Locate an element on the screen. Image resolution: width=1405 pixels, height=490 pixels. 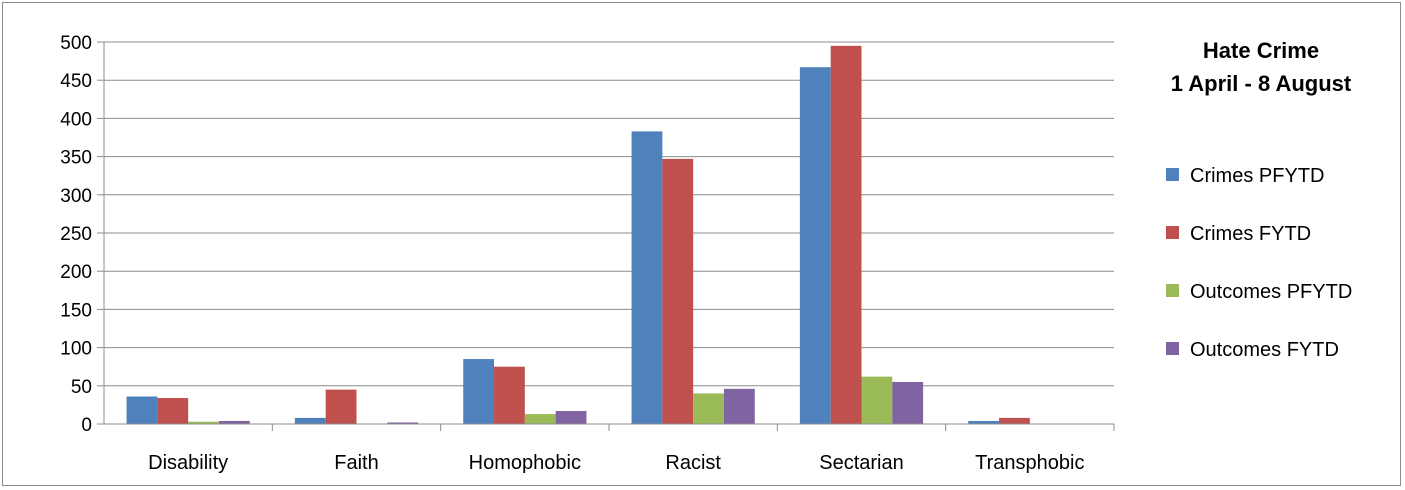
y-tick-label: 0 is located at coordinates (86, 425).